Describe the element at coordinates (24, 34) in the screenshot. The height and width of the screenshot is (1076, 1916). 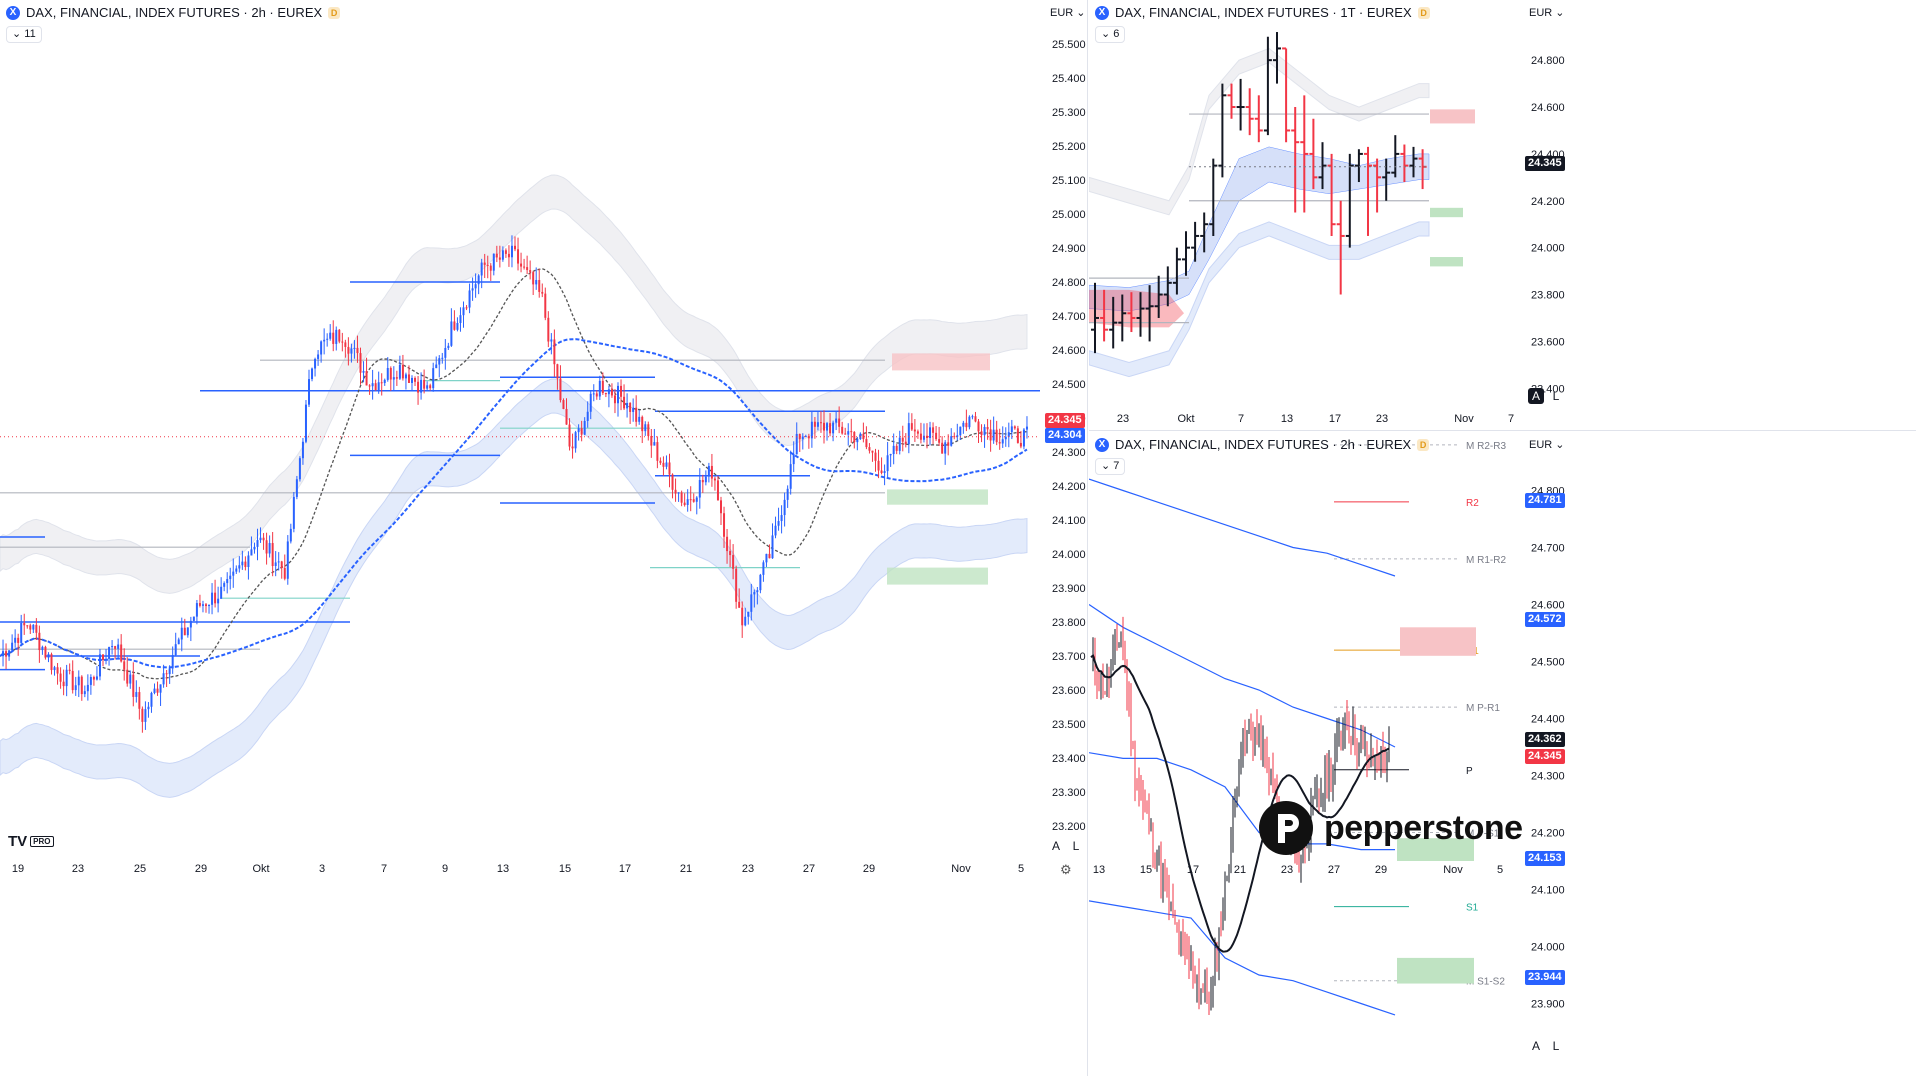
I see `indicators-toggle: ⌄ 11` at that location.